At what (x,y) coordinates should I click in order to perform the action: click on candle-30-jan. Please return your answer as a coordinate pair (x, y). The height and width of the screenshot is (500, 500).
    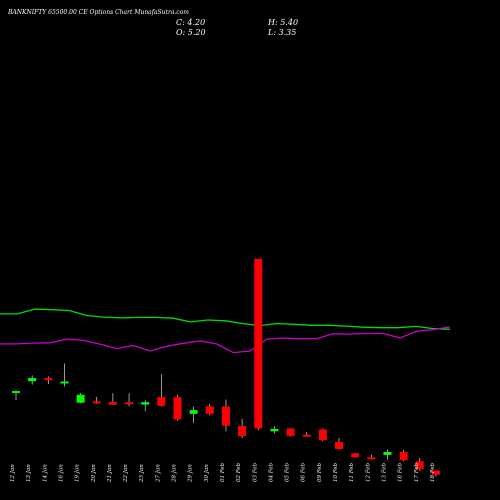
    Looking at the image, I should click on (209, 409).